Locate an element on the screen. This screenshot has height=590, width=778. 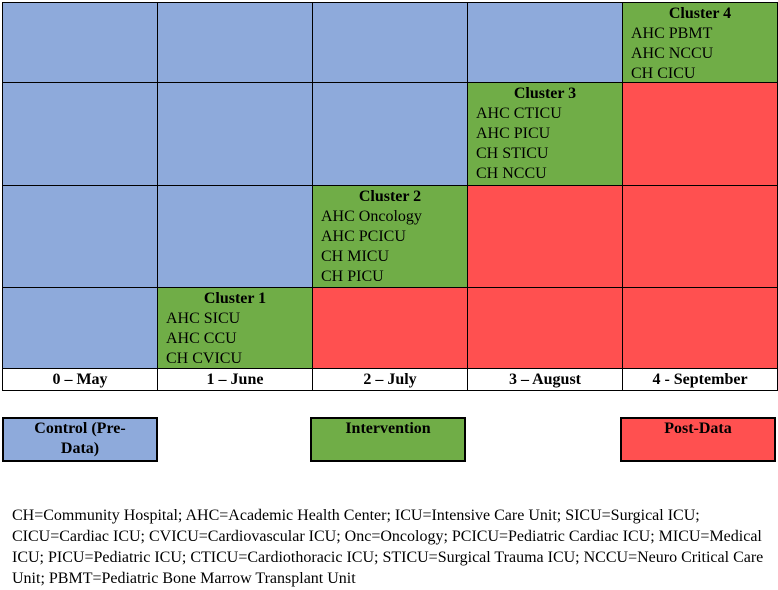
legend-item: Post-Data is located at coordinates (698, 439).